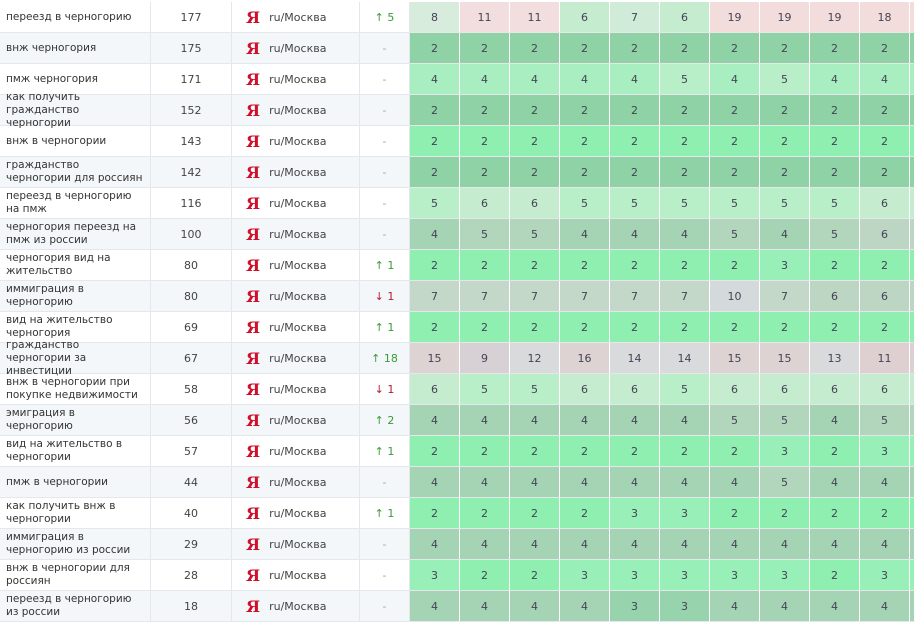 This screenshot has width=915, height=622. What do you see at coordinates (75, 482) in the screenshot?
I see `keyword-cell: пмж в черногории` at bounding box center [75, 482].